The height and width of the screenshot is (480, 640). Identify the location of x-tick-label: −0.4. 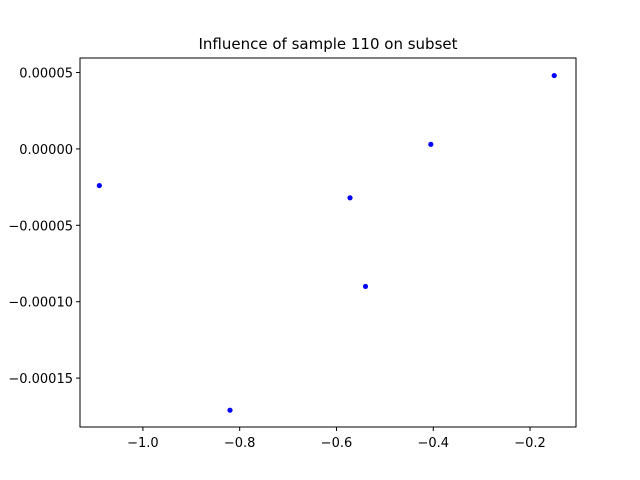
(433, 443).